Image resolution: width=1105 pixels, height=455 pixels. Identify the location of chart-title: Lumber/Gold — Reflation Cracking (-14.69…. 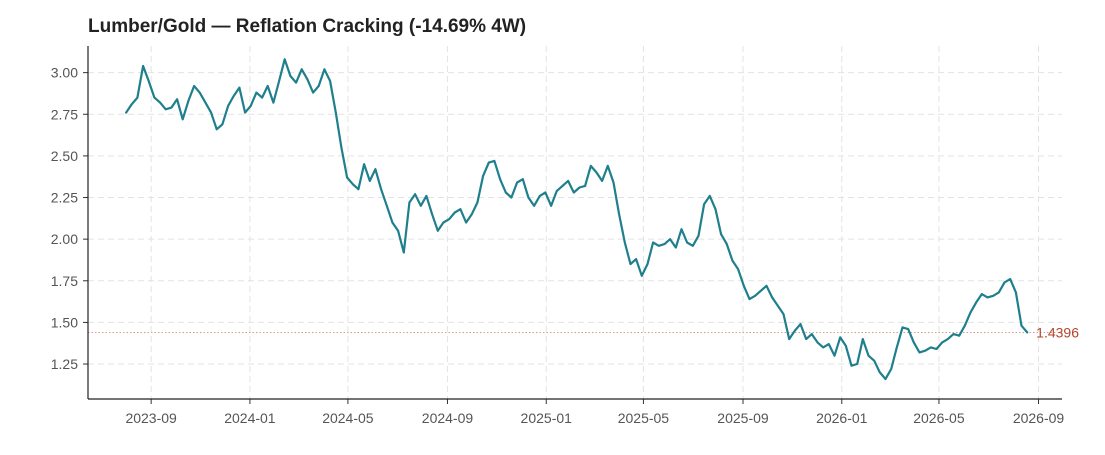
(307, 26).